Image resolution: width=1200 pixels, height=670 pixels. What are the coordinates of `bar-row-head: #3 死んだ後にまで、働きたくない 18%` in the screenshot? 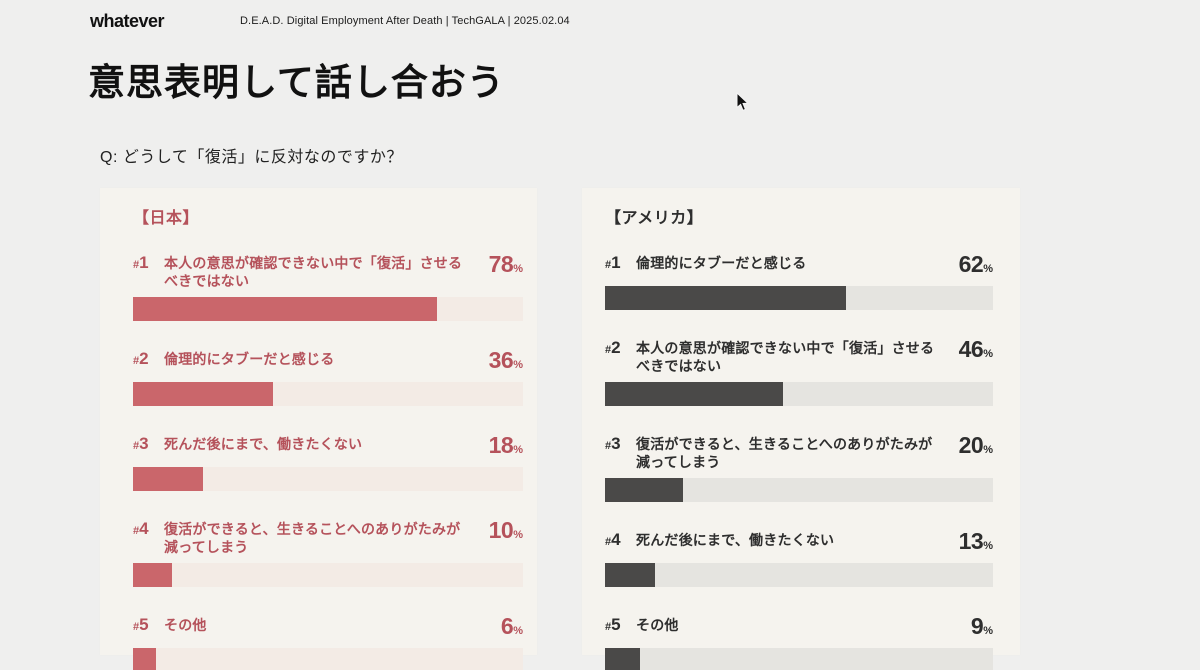 It's located at (328, 446).